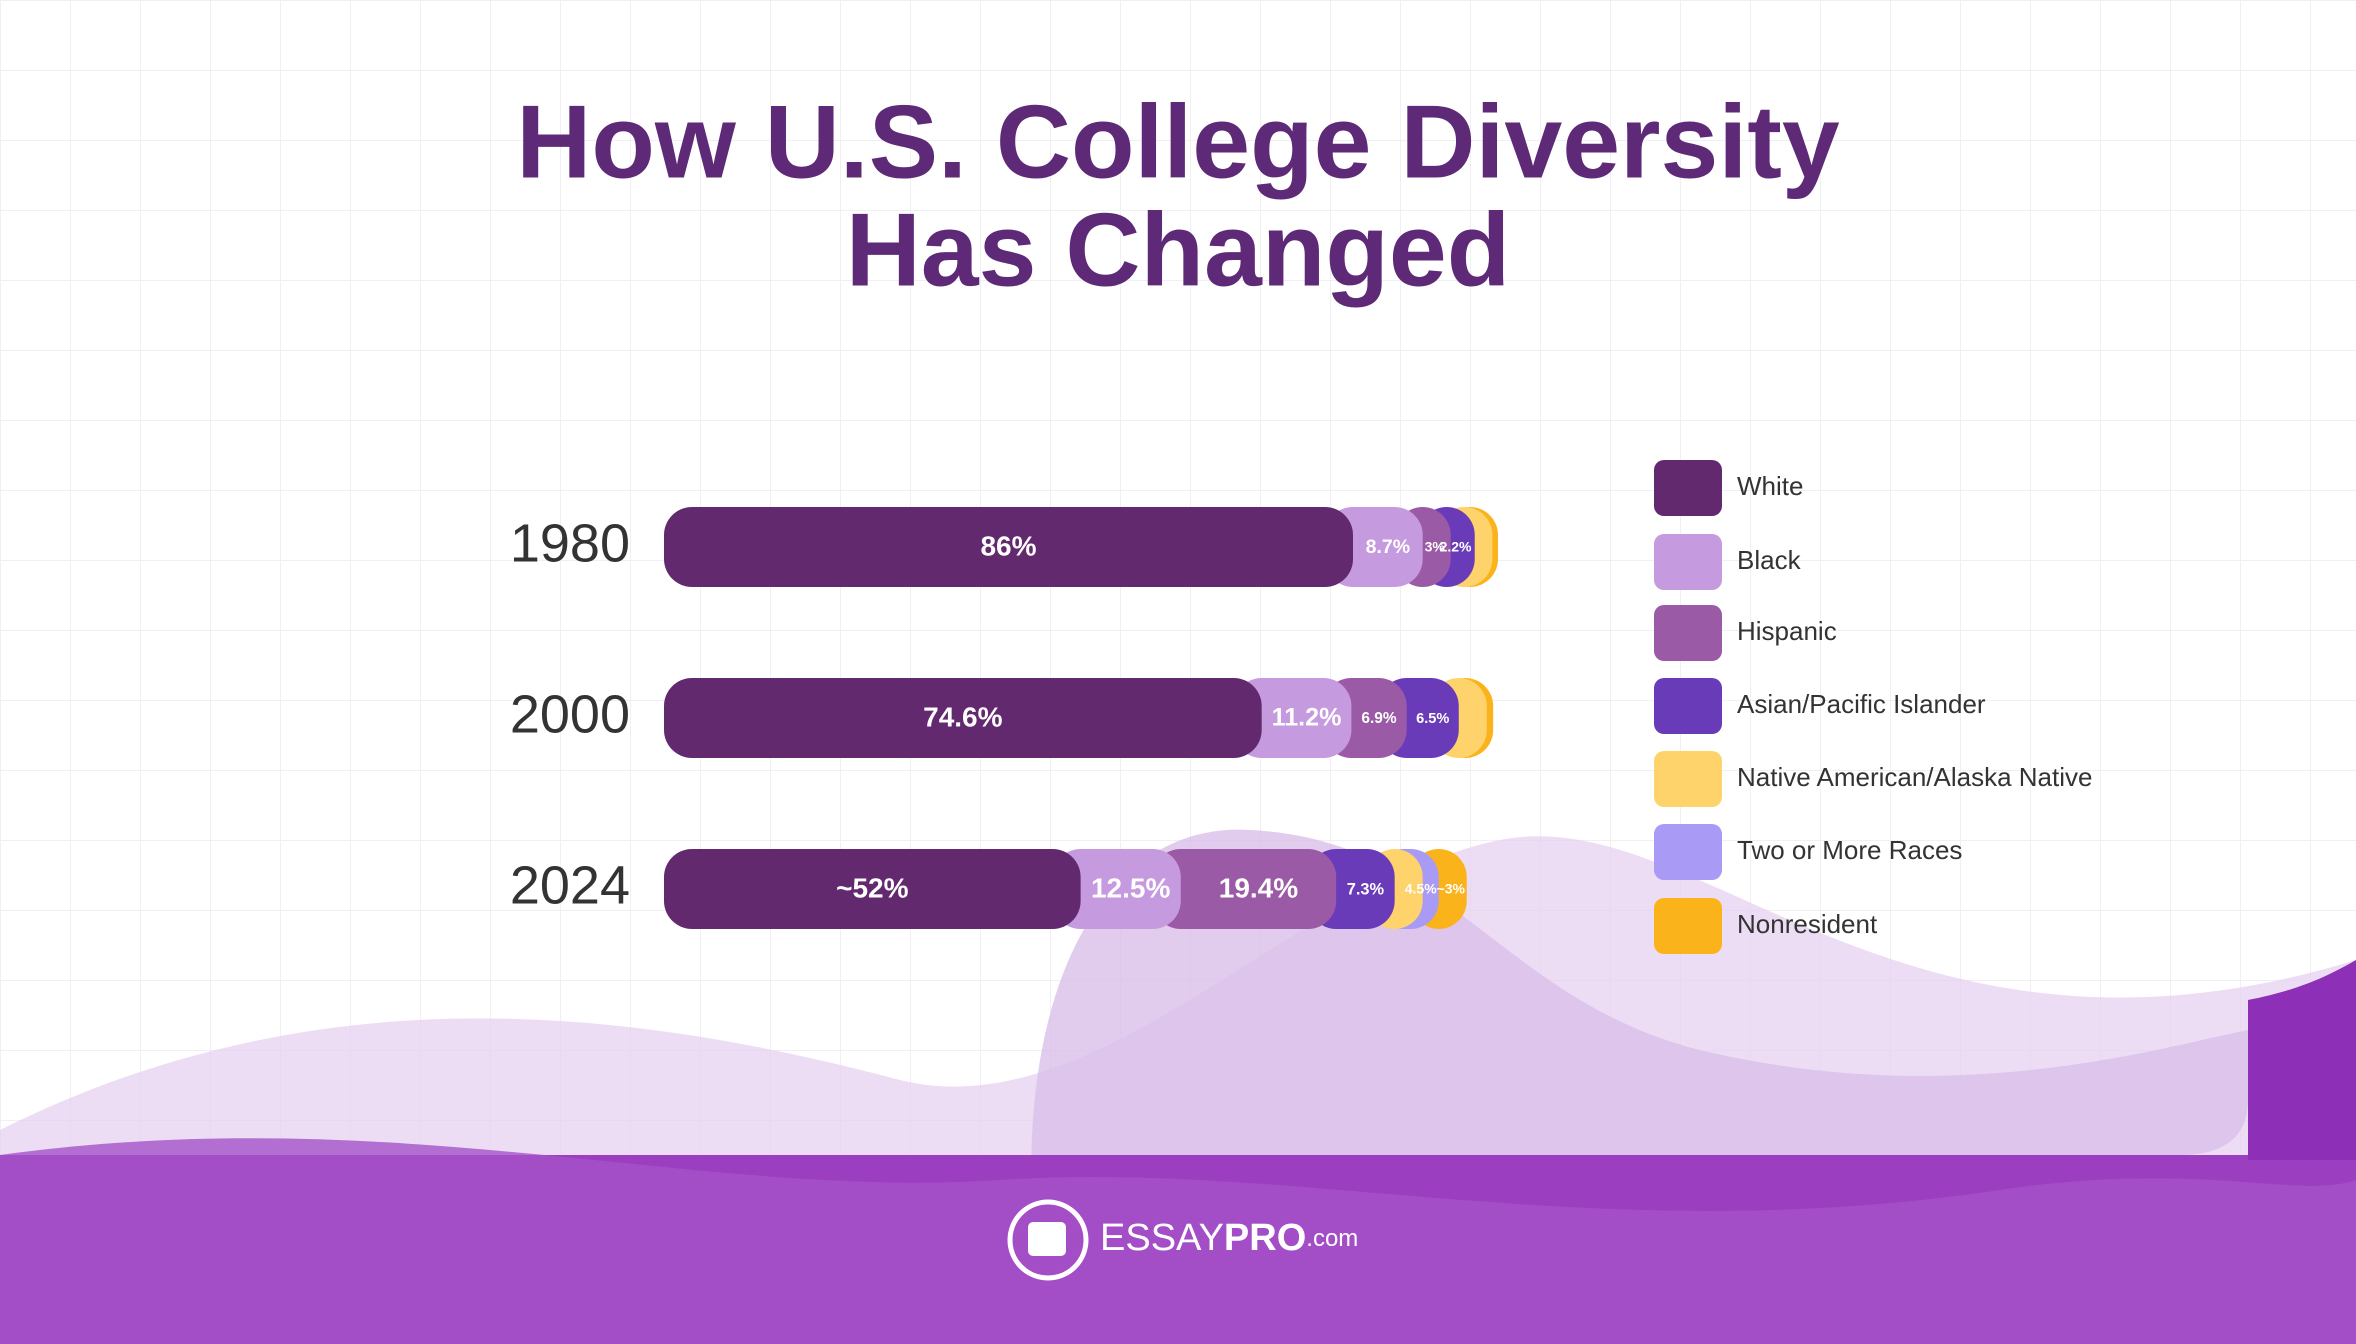 This screenshot has width=2356, height=1344. I want to click on data-label: 4.5%, so click(1421, 889).